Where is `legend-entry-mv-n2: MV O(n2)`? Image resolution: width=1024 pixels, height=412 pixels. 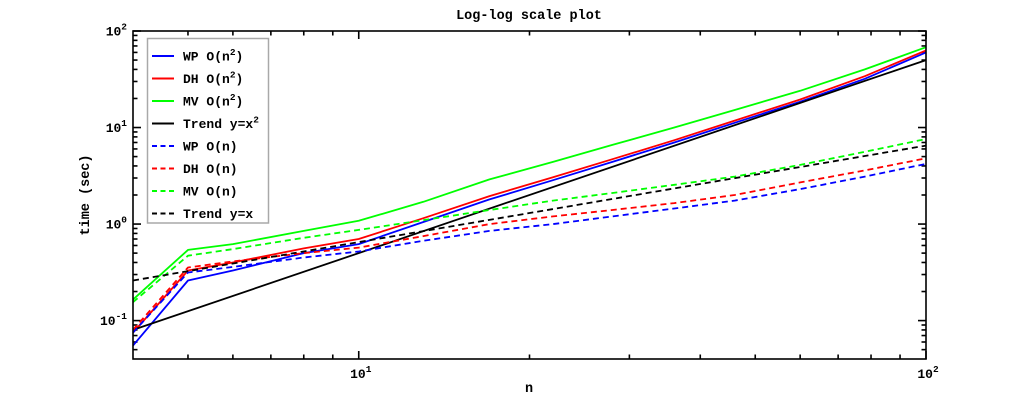 legend-entry-mv-n2: MV O(n2) is located at coordinates (213, 101).